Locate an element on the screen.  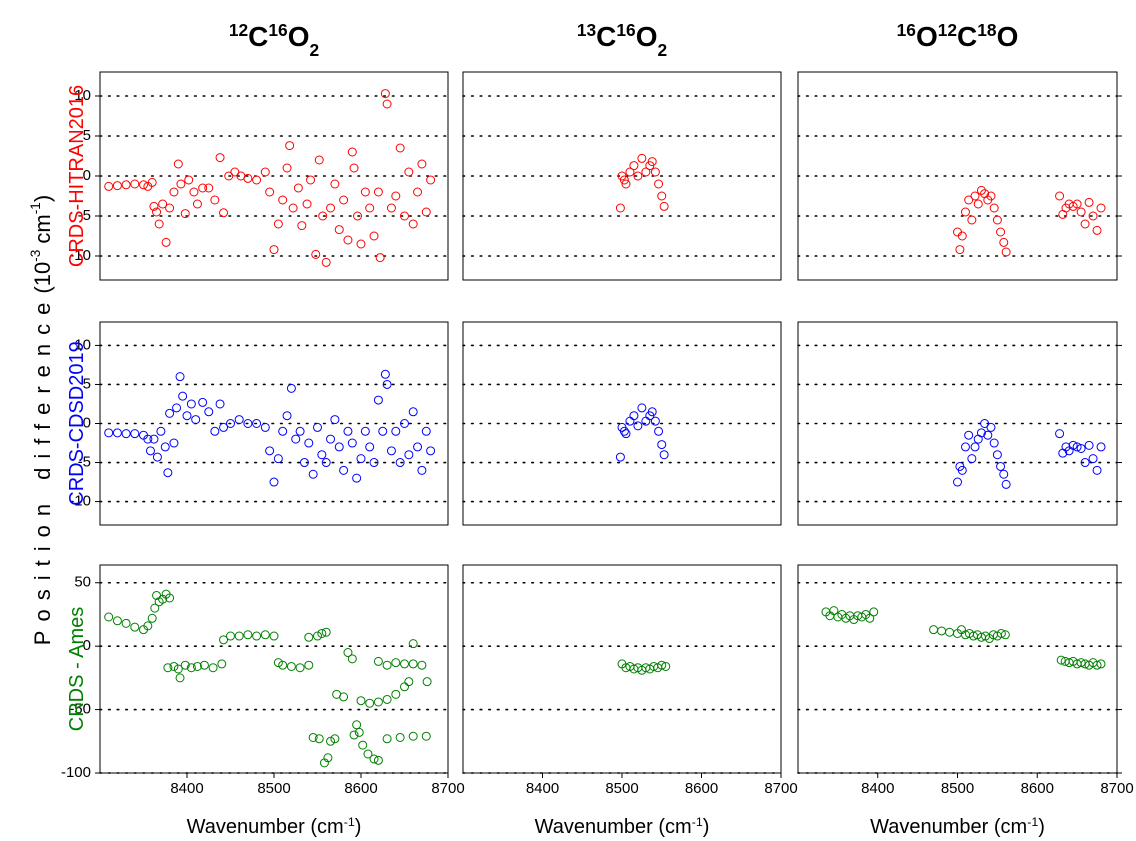
column-title-part: O is located at coordinates (647, 36).